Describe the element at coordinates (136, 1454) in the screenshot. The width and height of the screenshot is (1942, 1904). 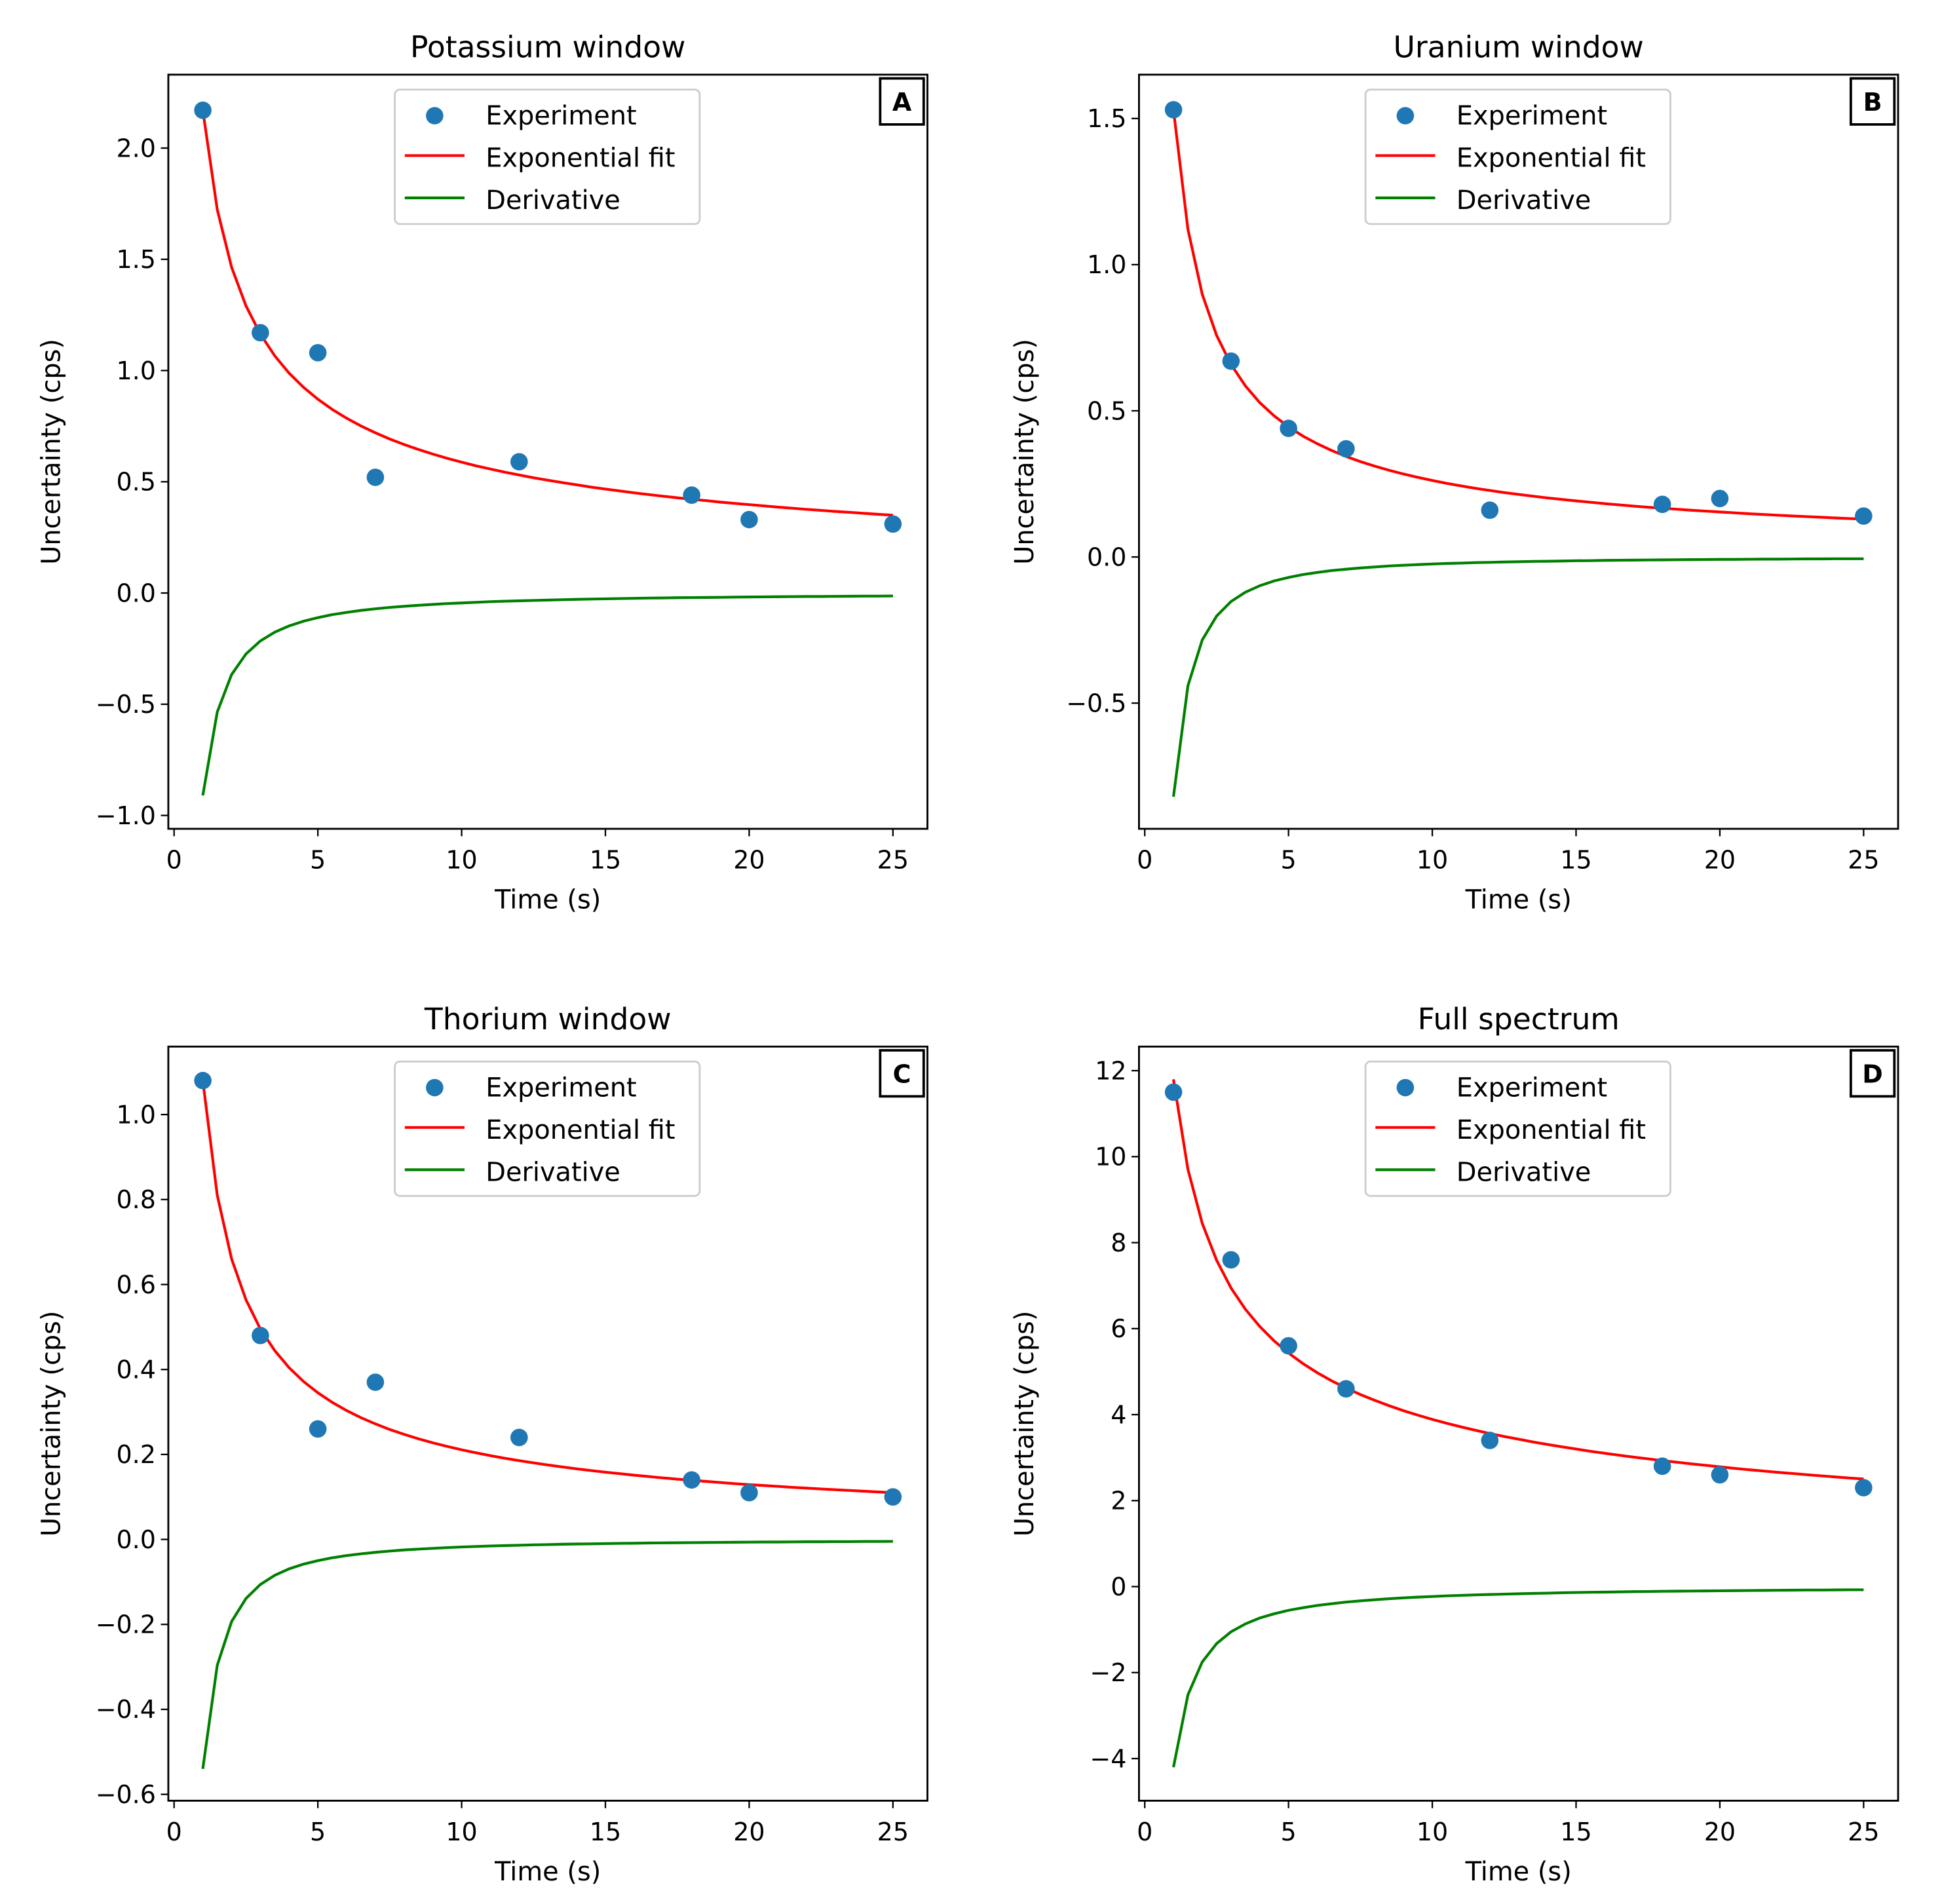
I see `y-tick-label: 0.2` at that location.